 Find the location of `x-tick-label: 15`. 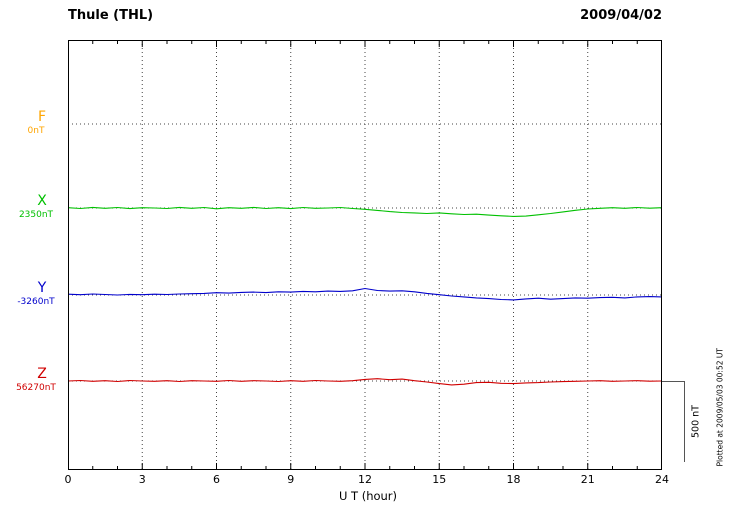

x-tick-label: 15 is located at coordinates (439, 479).